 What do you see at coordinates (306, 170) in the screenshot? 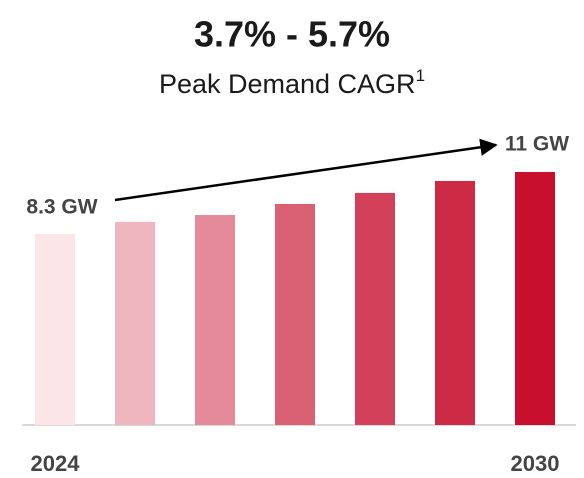
I see `growth-arrow` at bounding box center [306, 170].